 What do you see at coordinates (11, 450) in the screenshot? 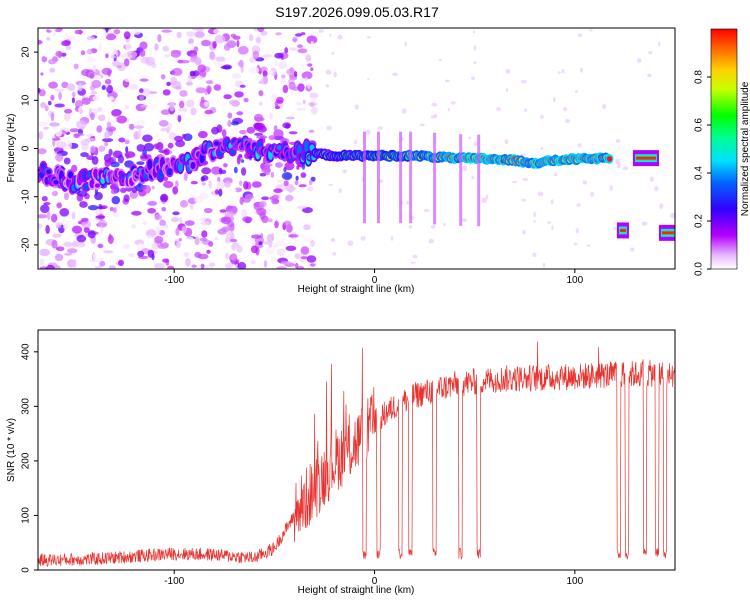
I see `snr-y-label: SNR (10 * v/v)` at bounding box center [11, 450].